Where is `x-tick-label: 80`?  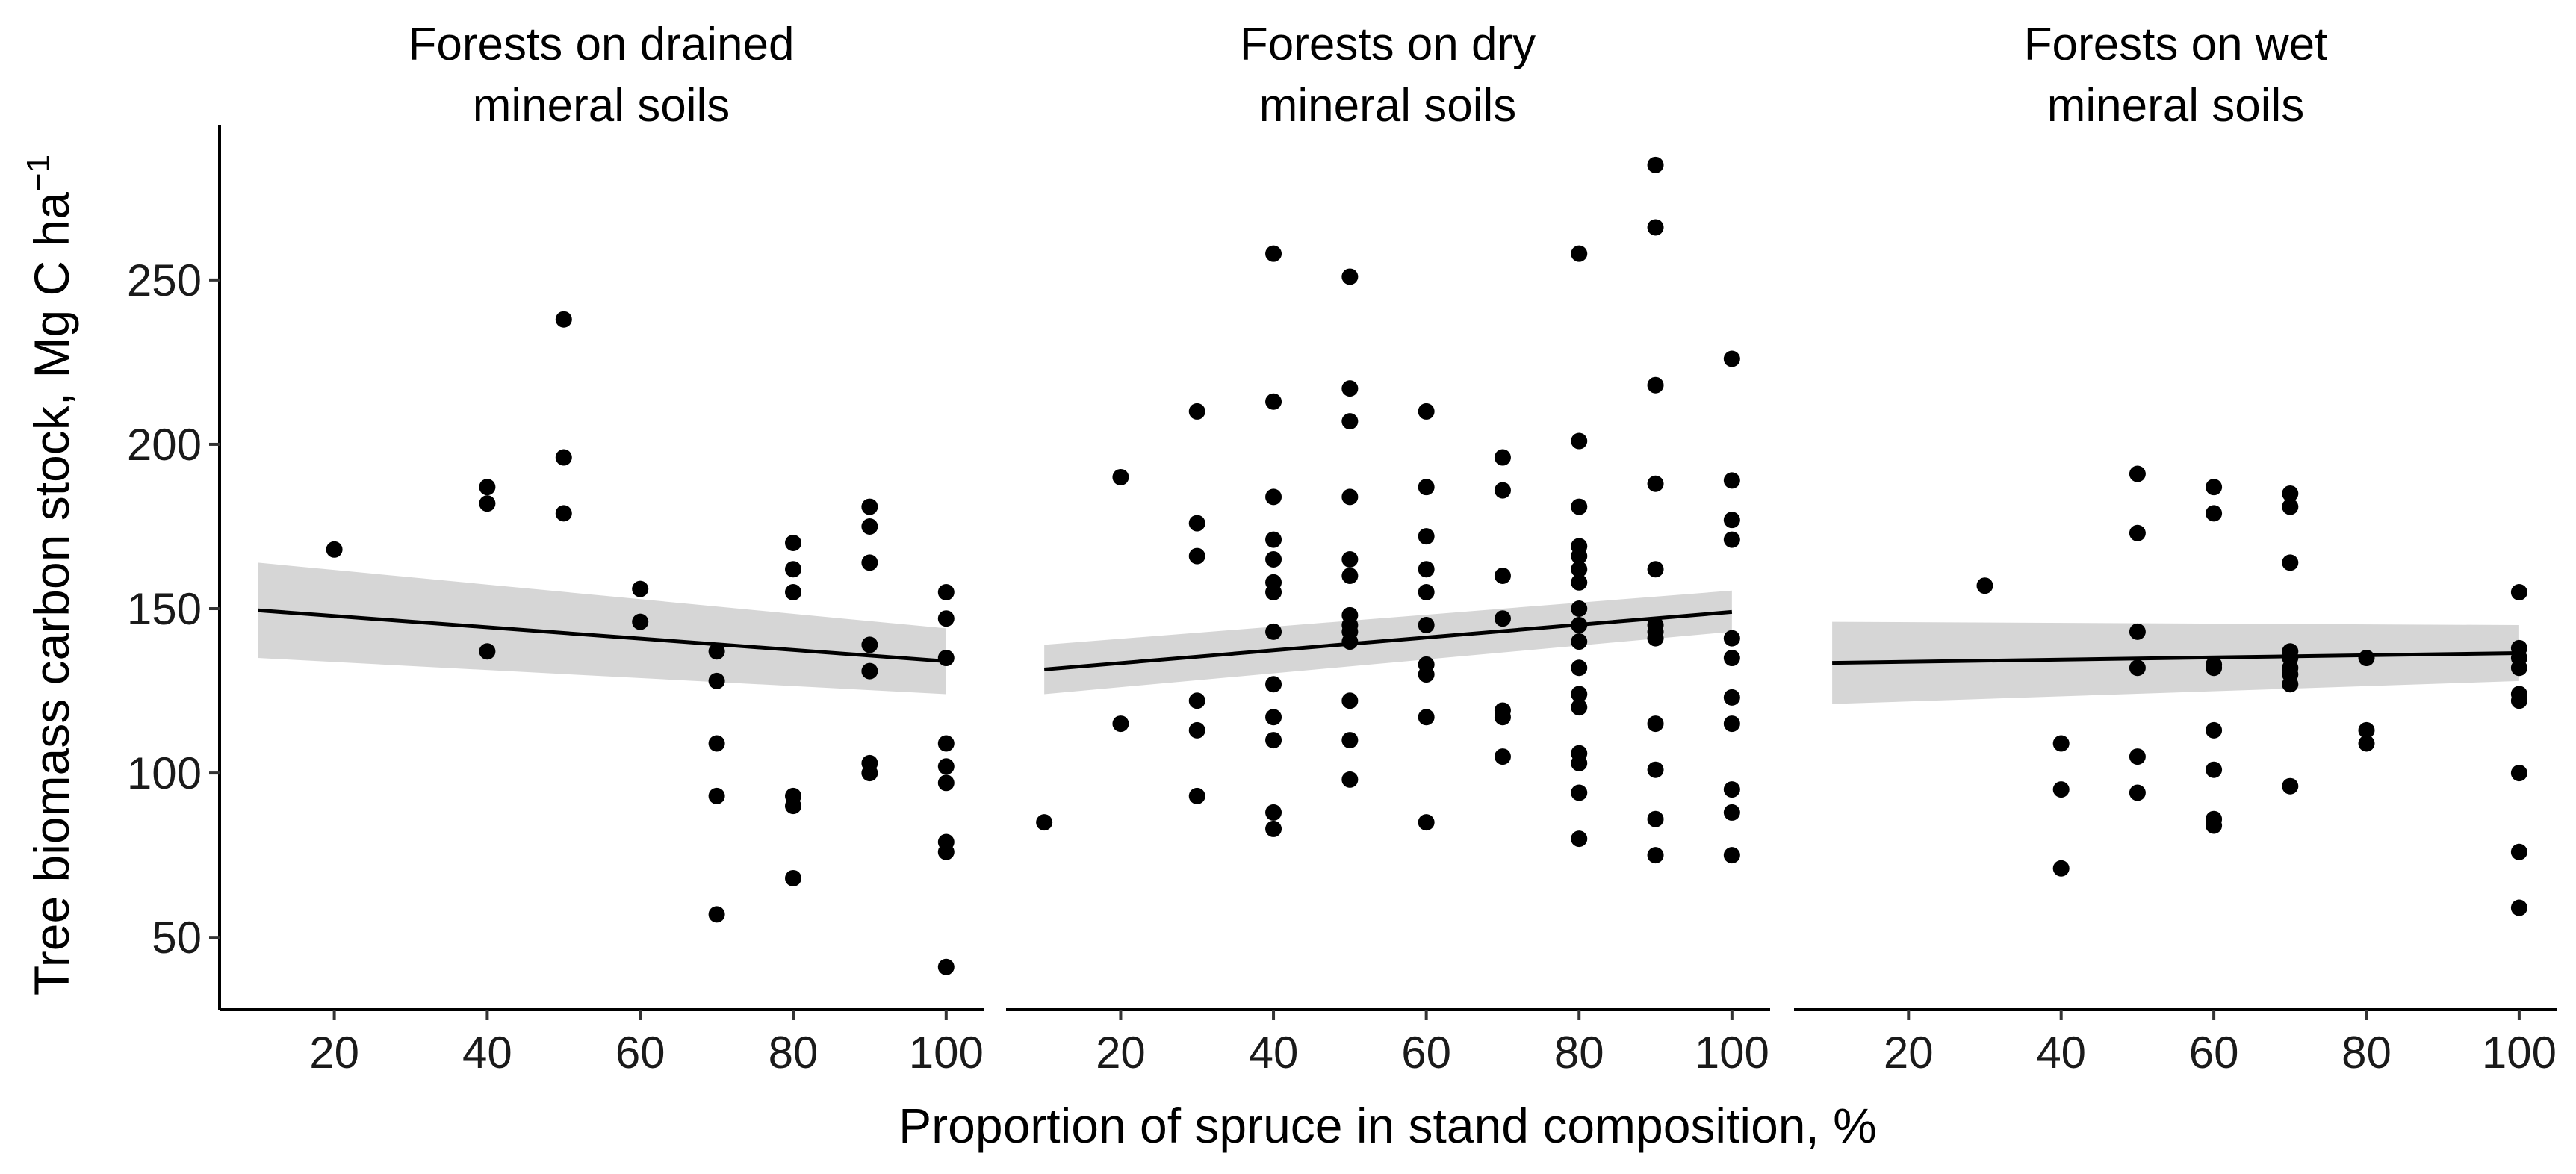 x-tick-label: 80 is located at coordinates (2366, 1053).